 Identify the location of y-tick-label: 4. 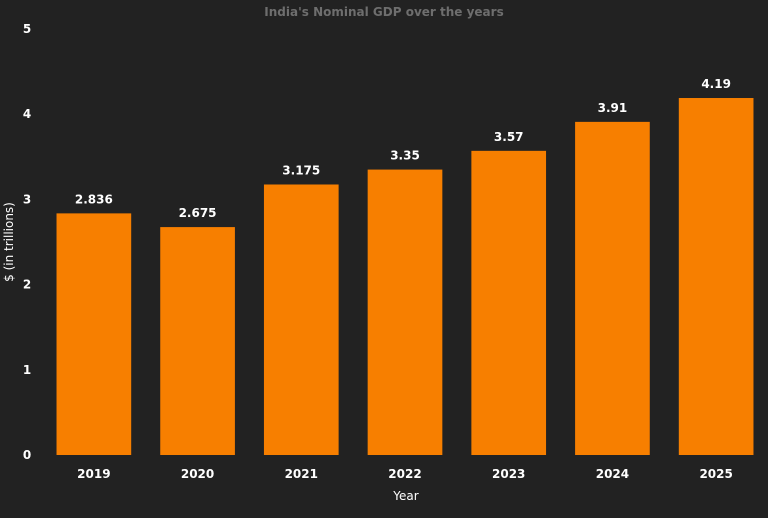
(27, 114).